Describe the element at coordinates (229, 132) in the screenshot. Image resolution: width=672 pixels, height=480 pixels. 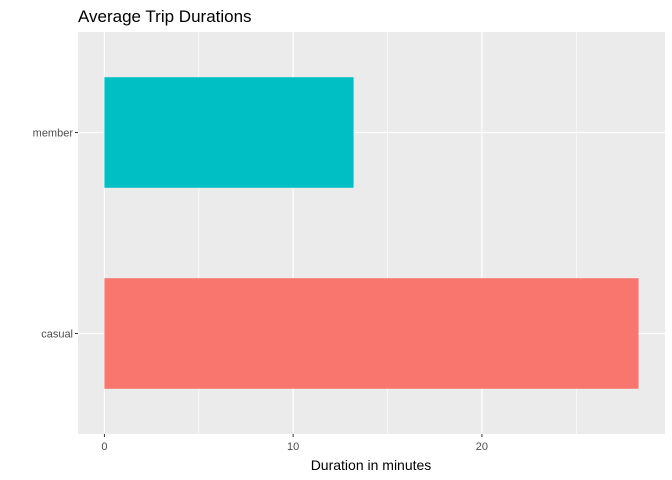
I see `bar-member` at that location.